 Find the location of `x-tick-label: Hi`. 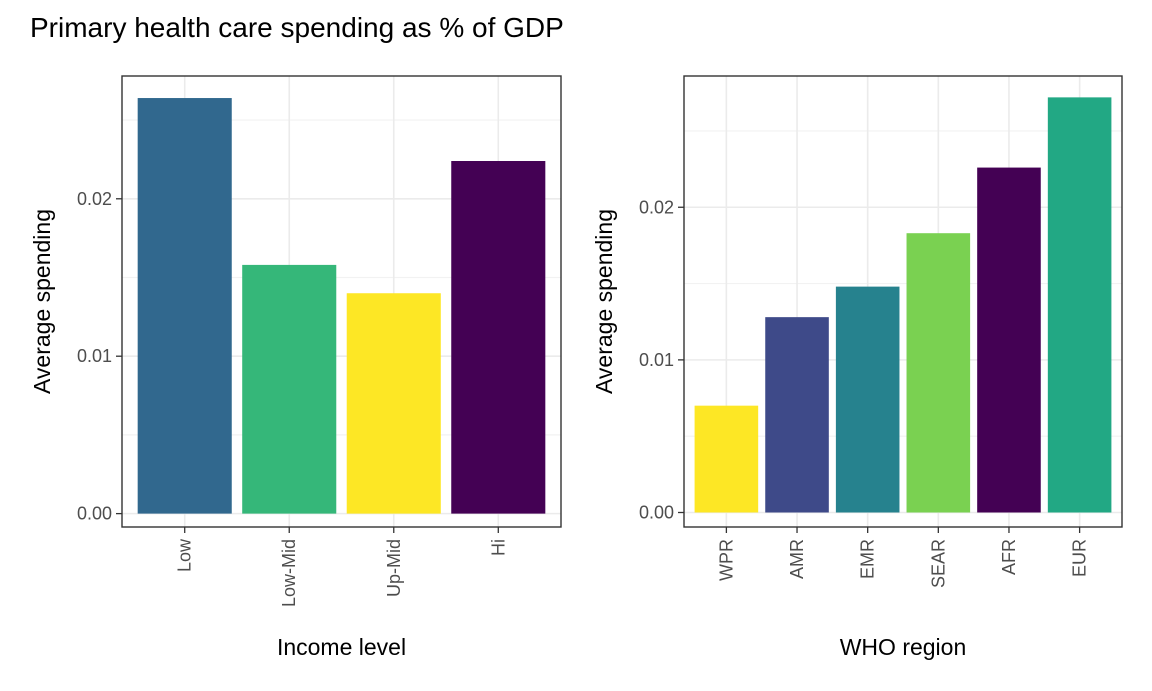

x-tick-label: Hi is located at coordinates (498, 547).